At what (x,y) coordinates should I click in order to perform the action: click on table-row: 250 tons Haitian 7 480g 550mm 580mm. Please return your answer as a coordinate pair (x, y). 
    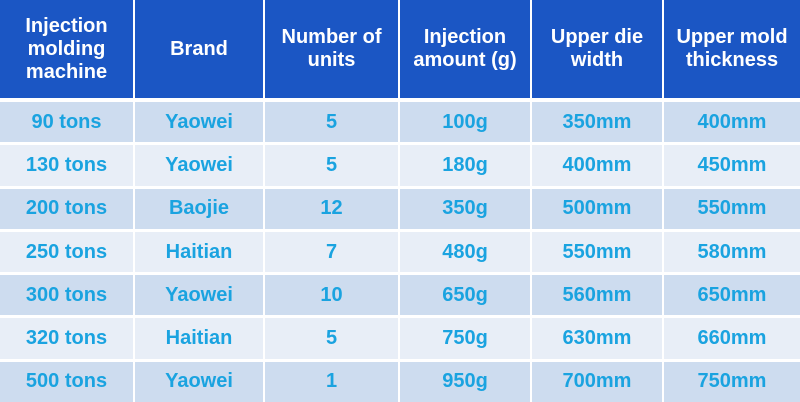
    Looking at the image, I should click on (400, 253).